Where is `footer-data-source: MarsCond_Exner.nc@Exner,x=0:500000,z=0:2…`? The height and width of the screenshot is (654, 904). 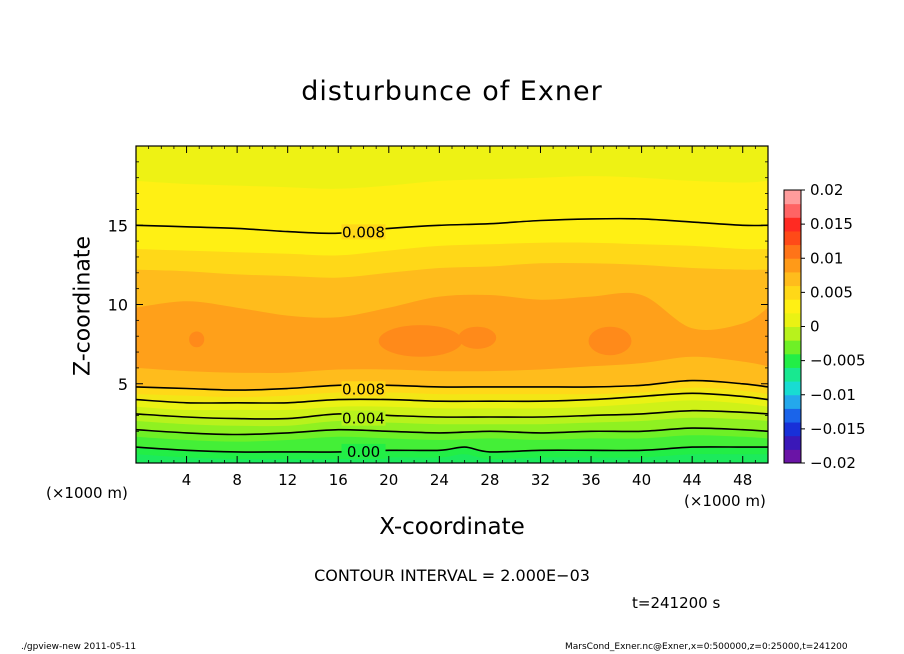 footer-data-source: MarsCond_Exner.nc@Exner,x=0:500000,z=0:2… is located at coordinates (706, 647).